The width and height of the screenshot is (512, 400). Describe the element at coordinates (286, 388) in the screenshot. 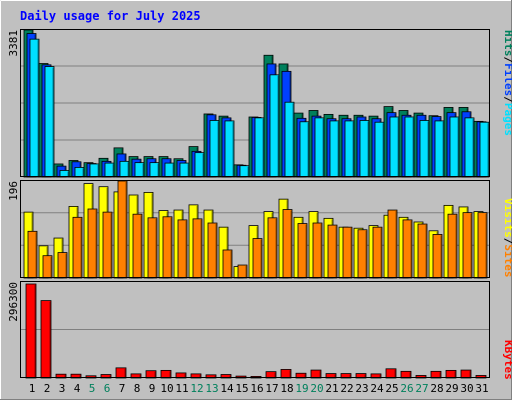

I see `x-tick-label-day-18: 18` at that location.